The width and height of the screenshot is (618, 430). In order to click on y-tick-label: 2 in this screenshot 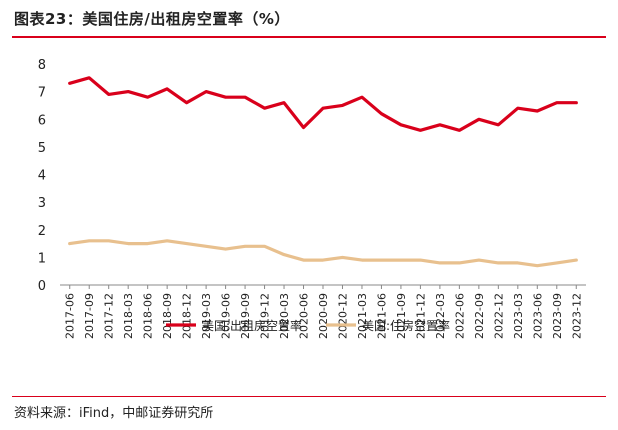, I will do `click(42, 231)`.